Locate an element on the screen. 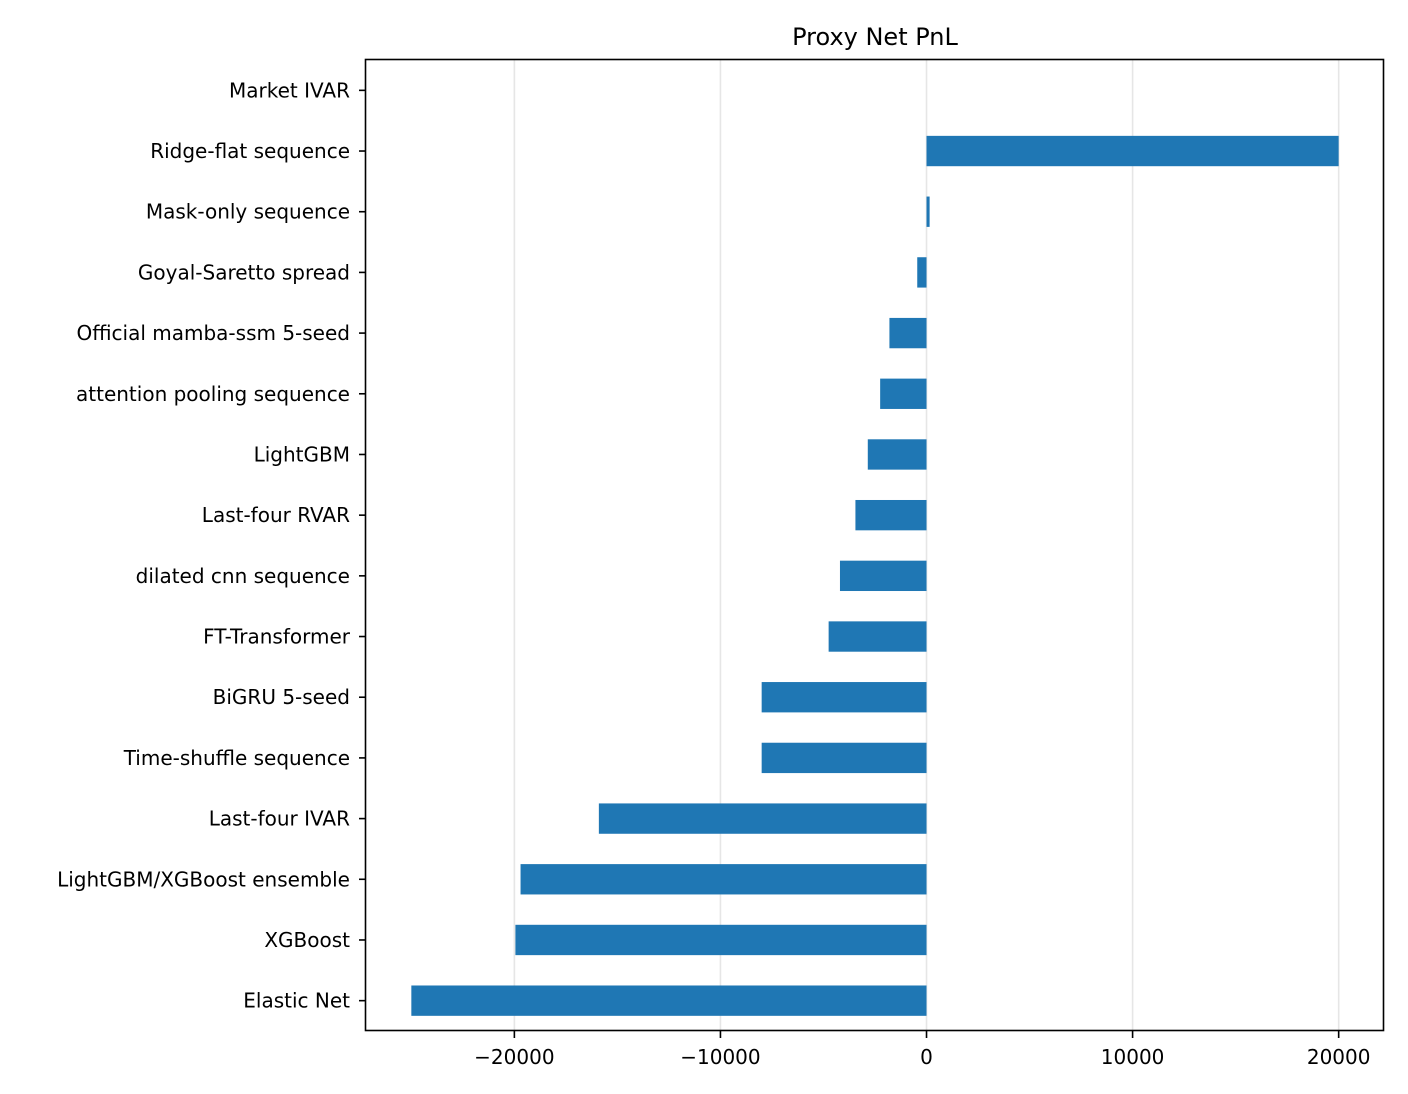 This screenshot has height=1094, width=1408. y-tick-label: Elastic Net is located at coordinates (296, 1001).